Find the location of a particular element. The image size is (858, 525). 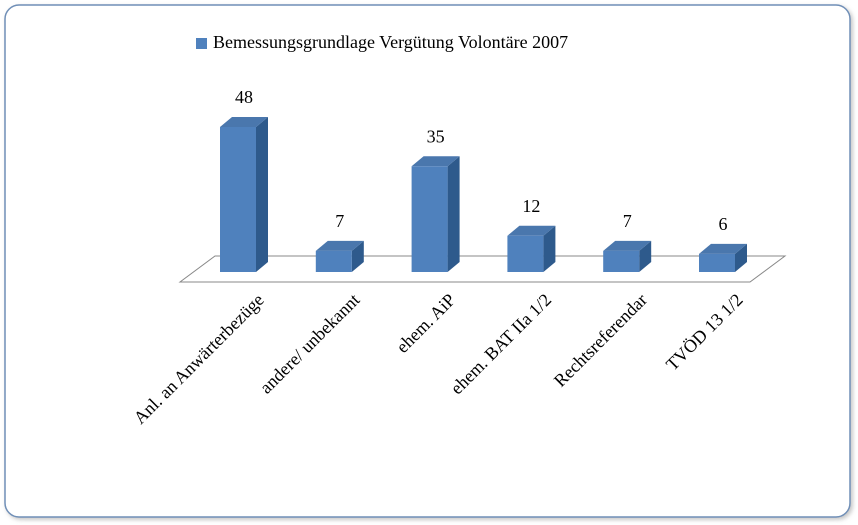

floor is located at coordinates (482, 269).